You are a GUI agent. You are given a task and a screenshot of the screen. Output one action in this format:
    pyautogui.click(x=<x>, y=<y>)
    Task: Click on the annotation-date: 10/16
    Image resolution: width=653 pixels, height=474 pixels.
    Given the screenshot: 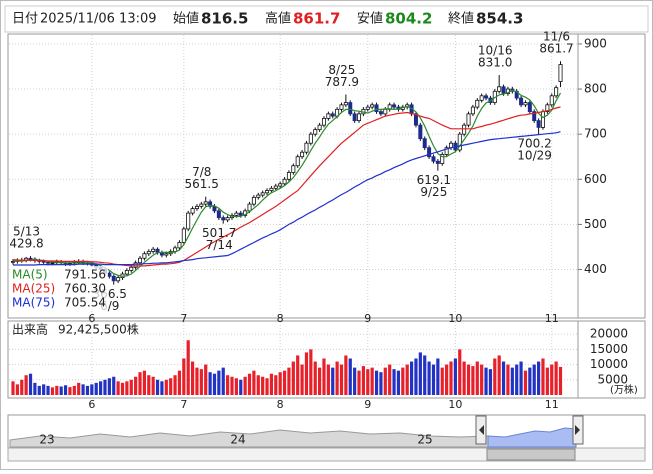 What is the action you would take?
    pyautogui.click(x=495, y=51)
    